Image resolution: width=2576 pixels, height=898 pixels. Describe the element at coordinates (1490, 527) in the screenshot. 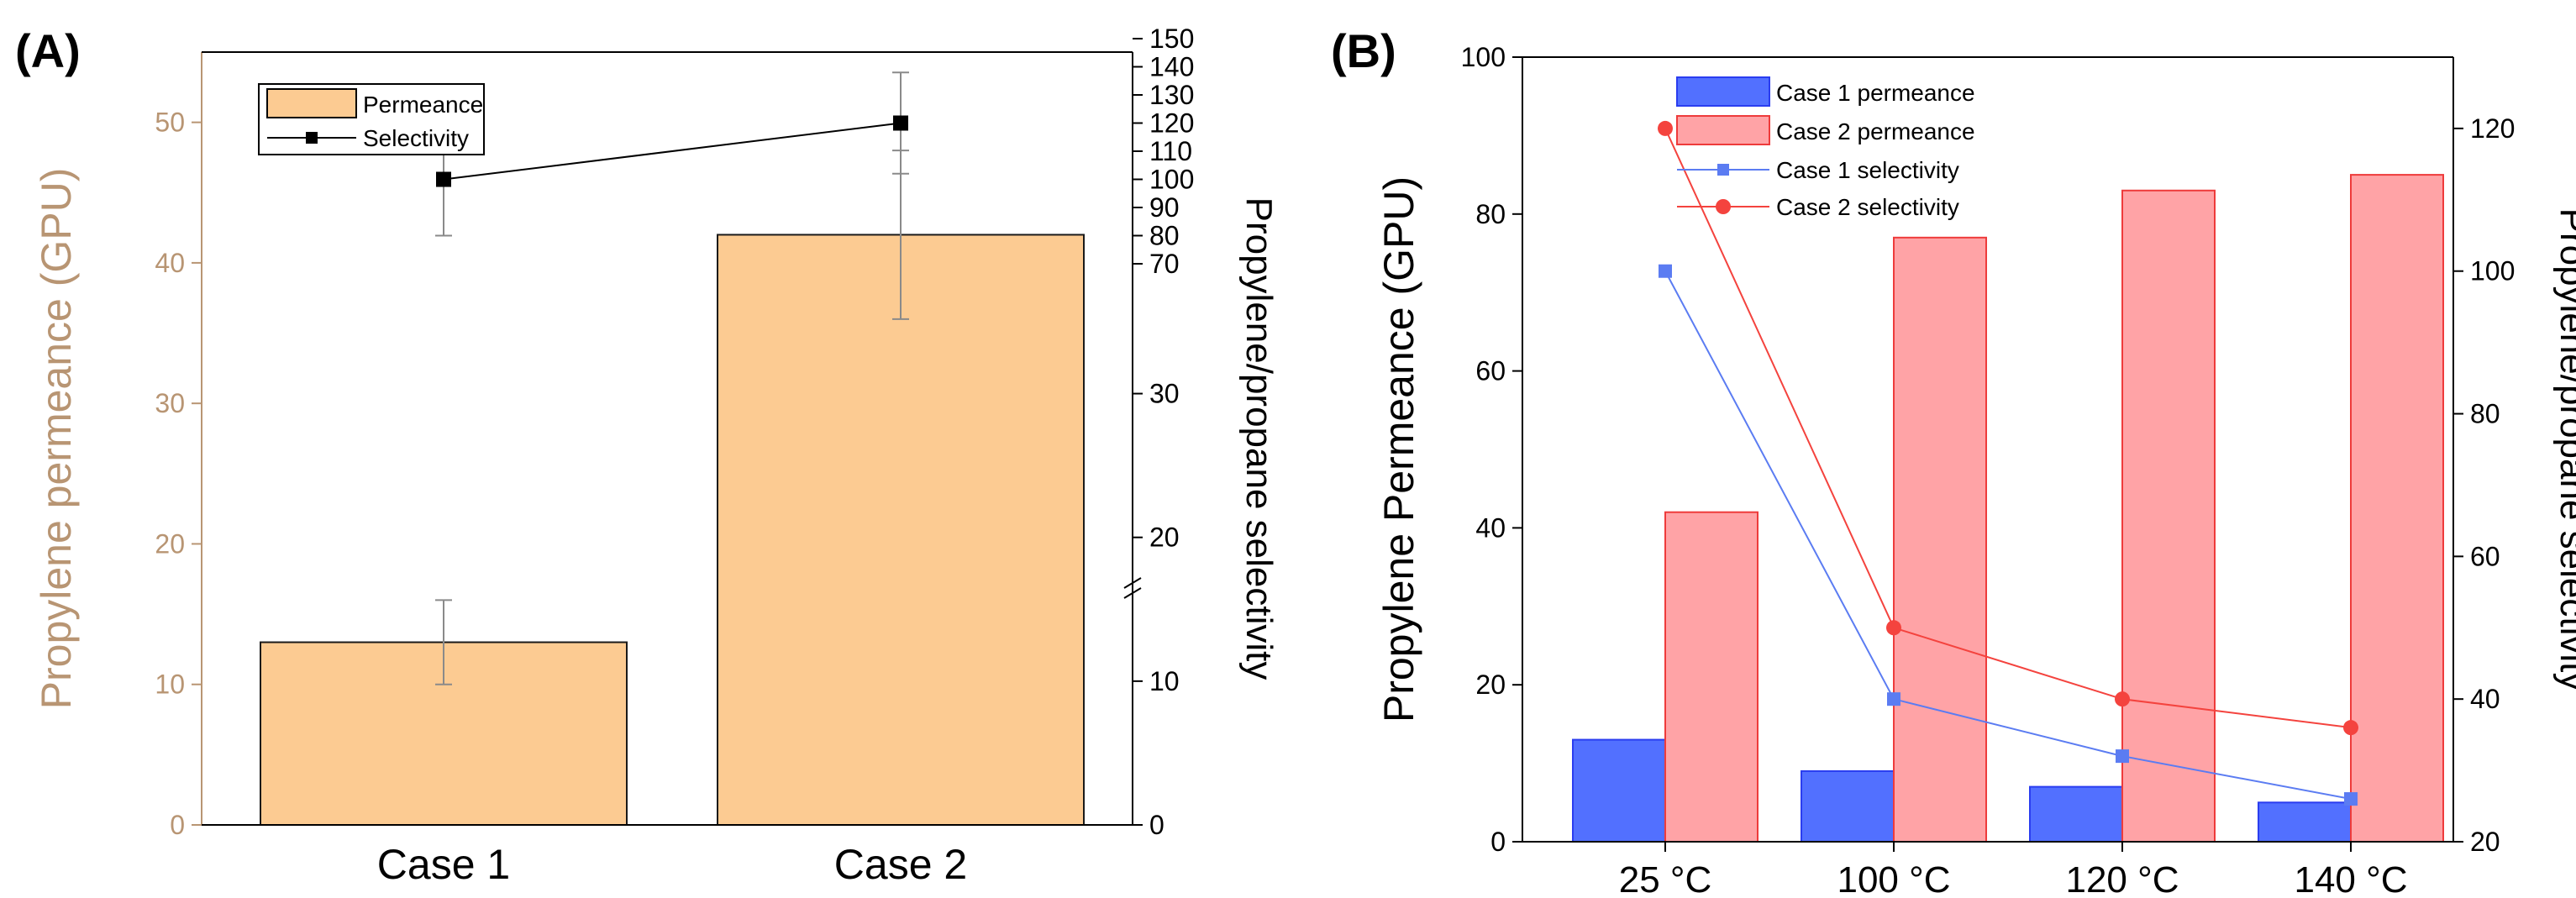

I see `panel-b-left-tick-label: 40` at that location.